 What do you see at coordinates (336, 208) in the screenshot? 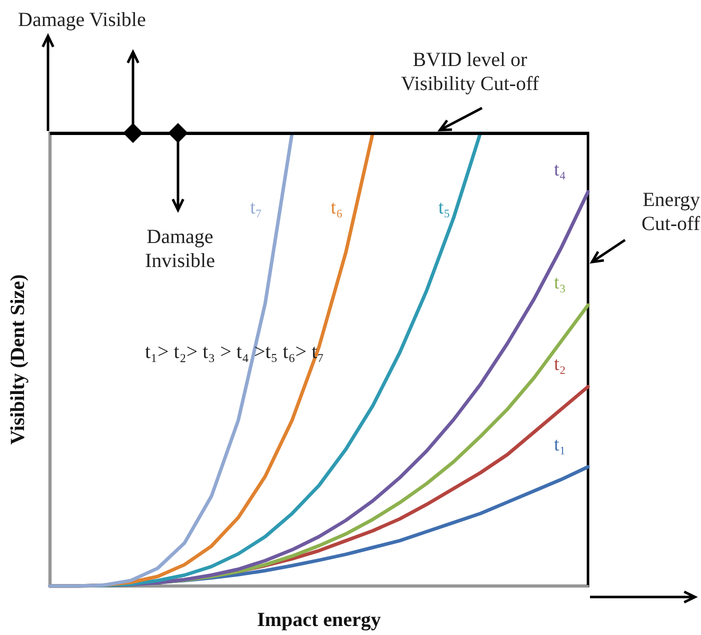
I see `series-label: t₆` at bounding box center [336, 208].